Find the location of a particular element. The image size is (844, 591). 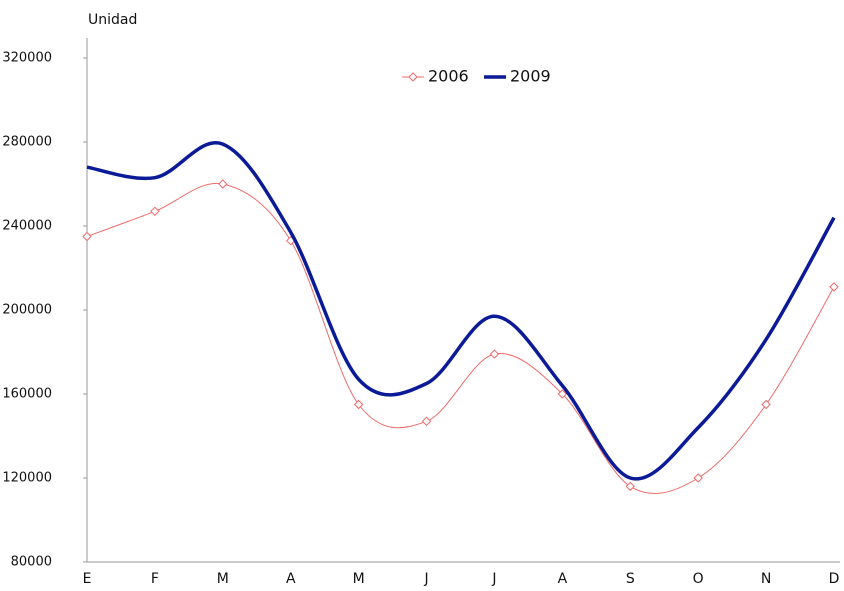

y-tick-label: 320000 is located at coordinates (27, 58).